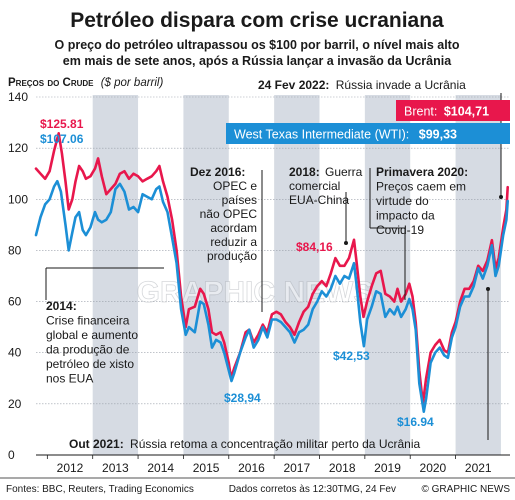 The width and height of the screenshot is (515, 500). I want to click on annotation-spring2020-head: Primavera 2020:, so click(422, 172).